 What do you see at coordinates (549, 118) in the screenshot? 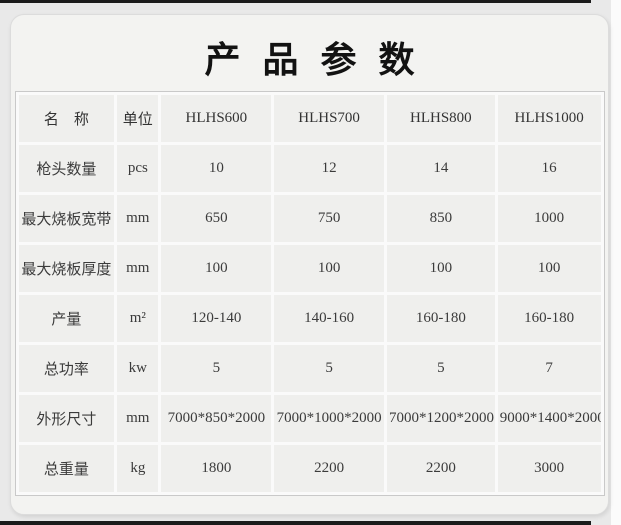
I see `header-cell-model4: HLHS1000` at bounding box center [549, 118].